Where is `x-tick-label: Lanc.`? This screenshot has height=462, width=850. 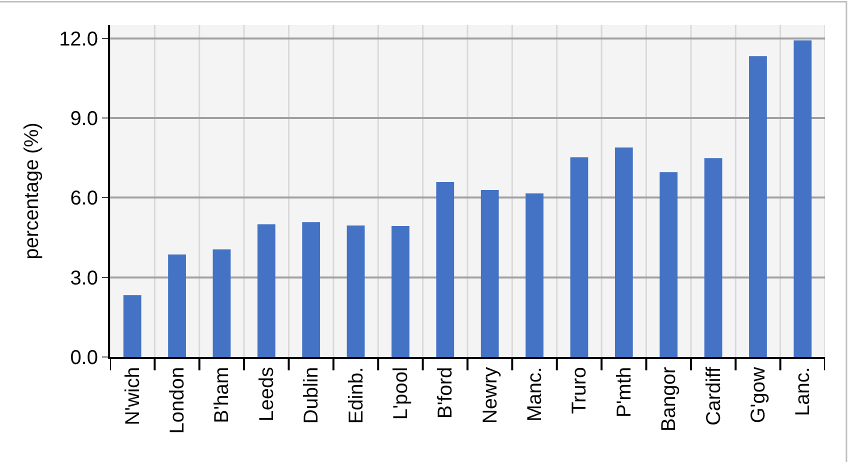 x-tick-label: Lanc. is located at coordinates (803, 391).